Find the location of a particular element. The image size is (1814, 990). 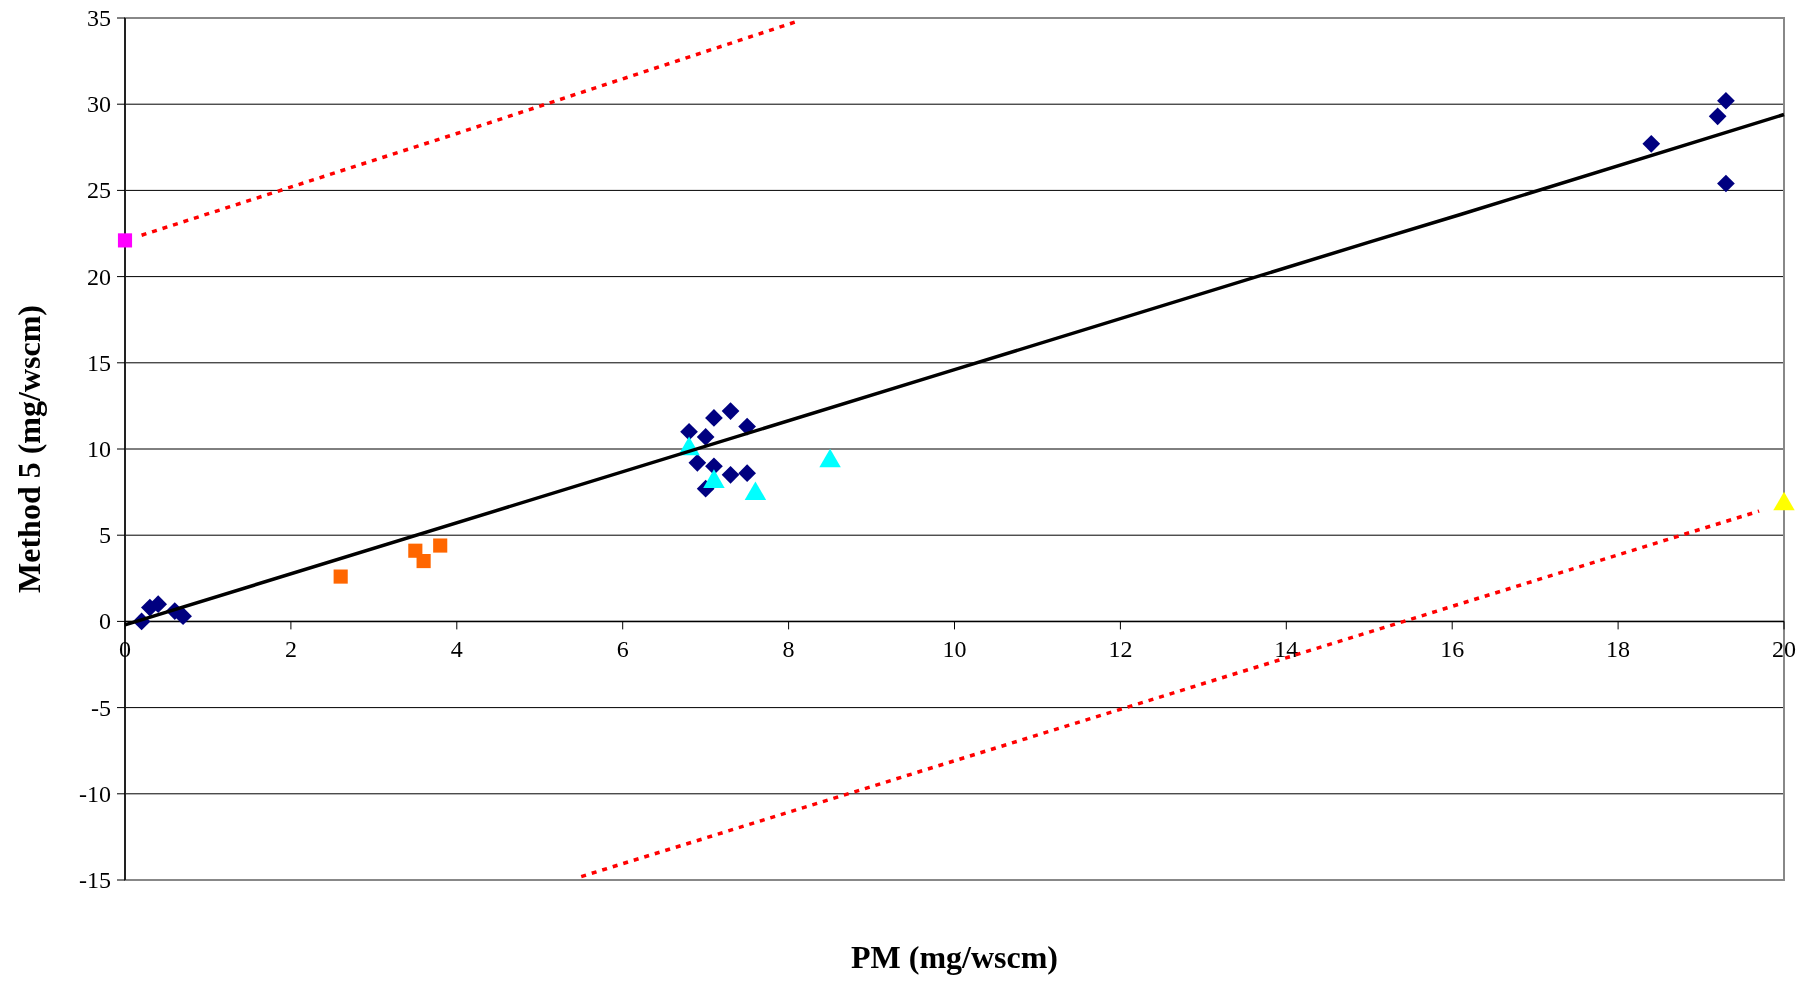

x-tick-label: 8 is located at coordinates (788, 649).